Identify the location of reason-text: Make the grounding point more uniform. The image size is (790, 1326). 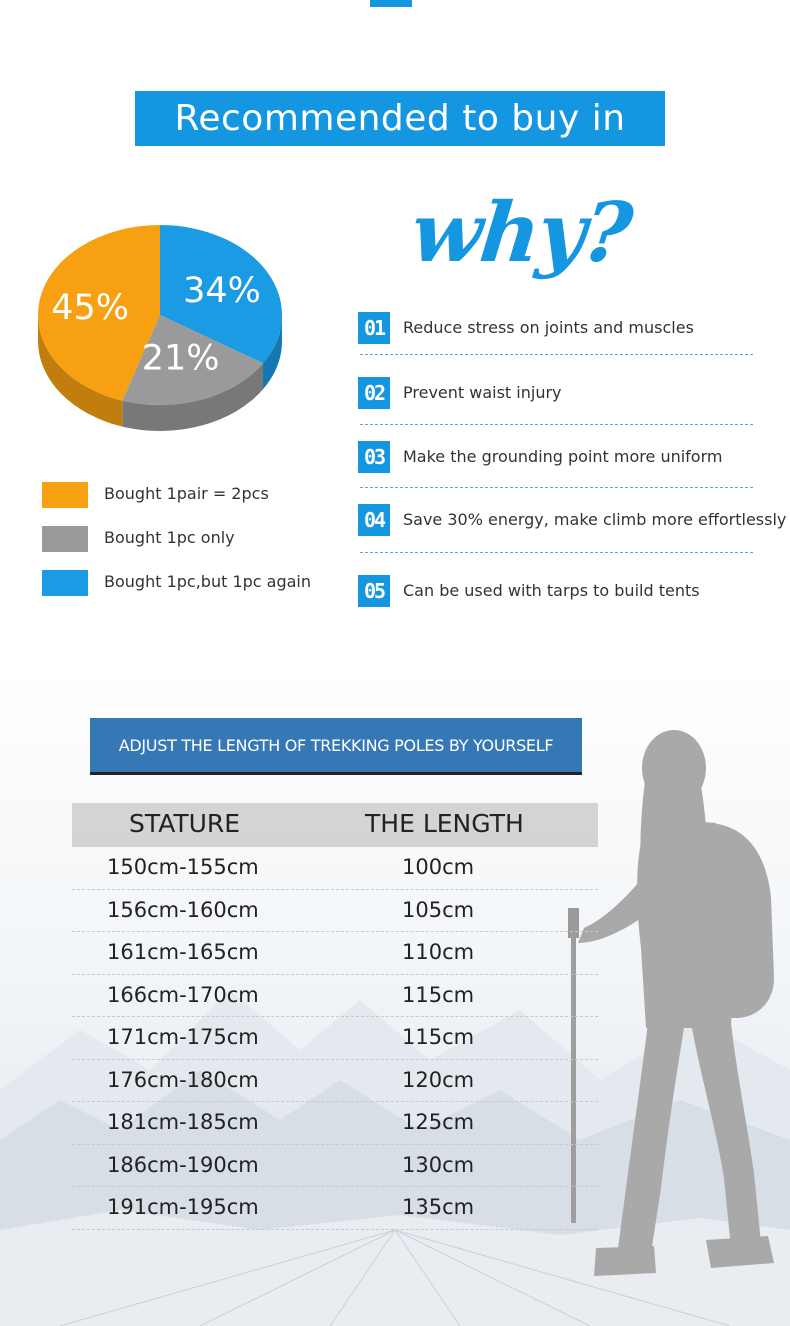
(563, 456).